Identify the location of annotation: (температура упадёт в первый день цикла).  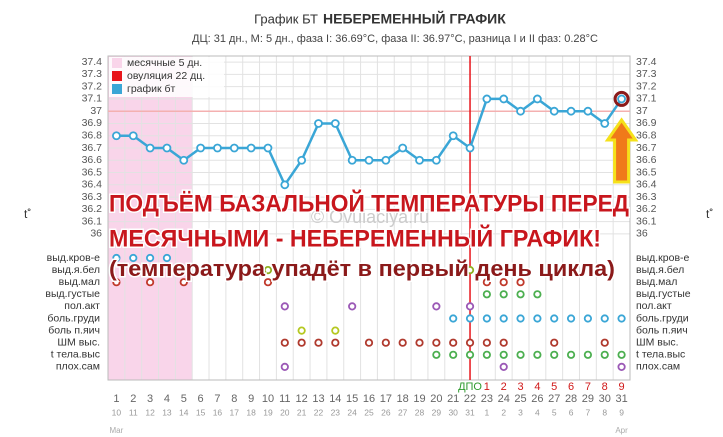
(362, 268).